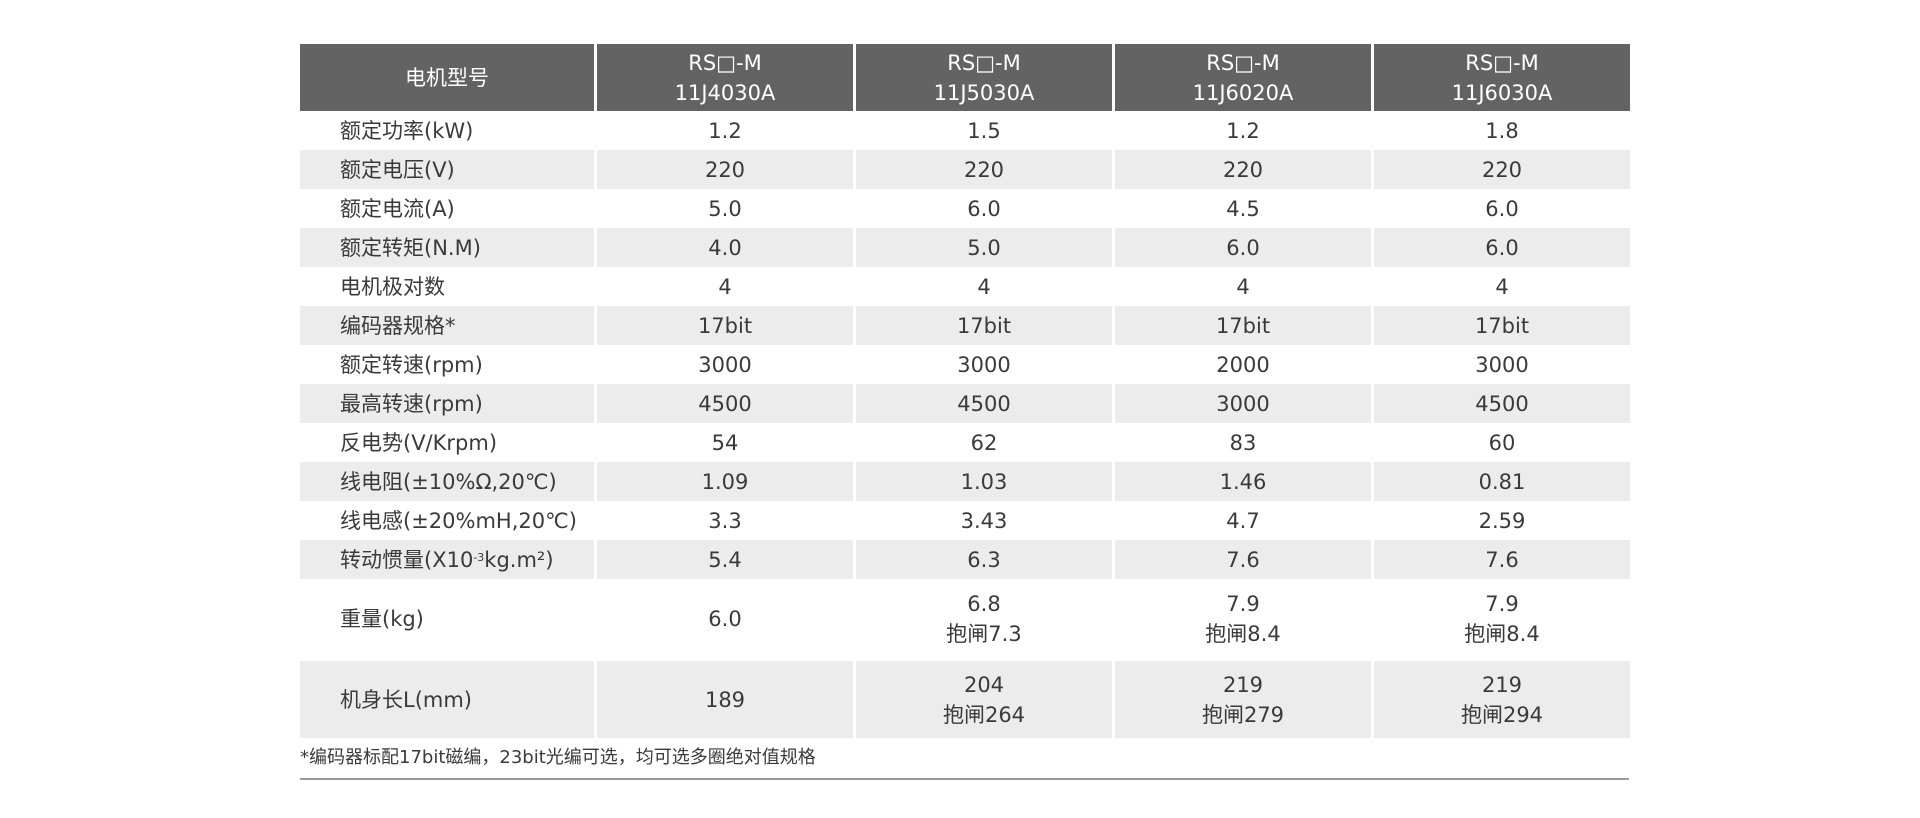  I want to click on table-row: 转动惯量(X10-3kg.m²) 5.4 6.3 7.6 7.6, so click(965, 559).